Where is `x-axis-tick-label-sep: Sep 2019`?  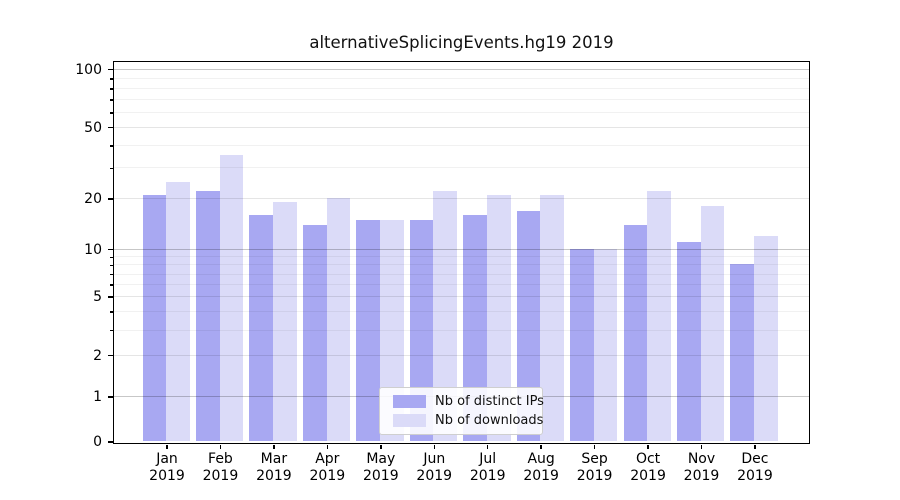
x-axis-tick-label-sep: Sep 2019 is located at coordinates (595, 468).